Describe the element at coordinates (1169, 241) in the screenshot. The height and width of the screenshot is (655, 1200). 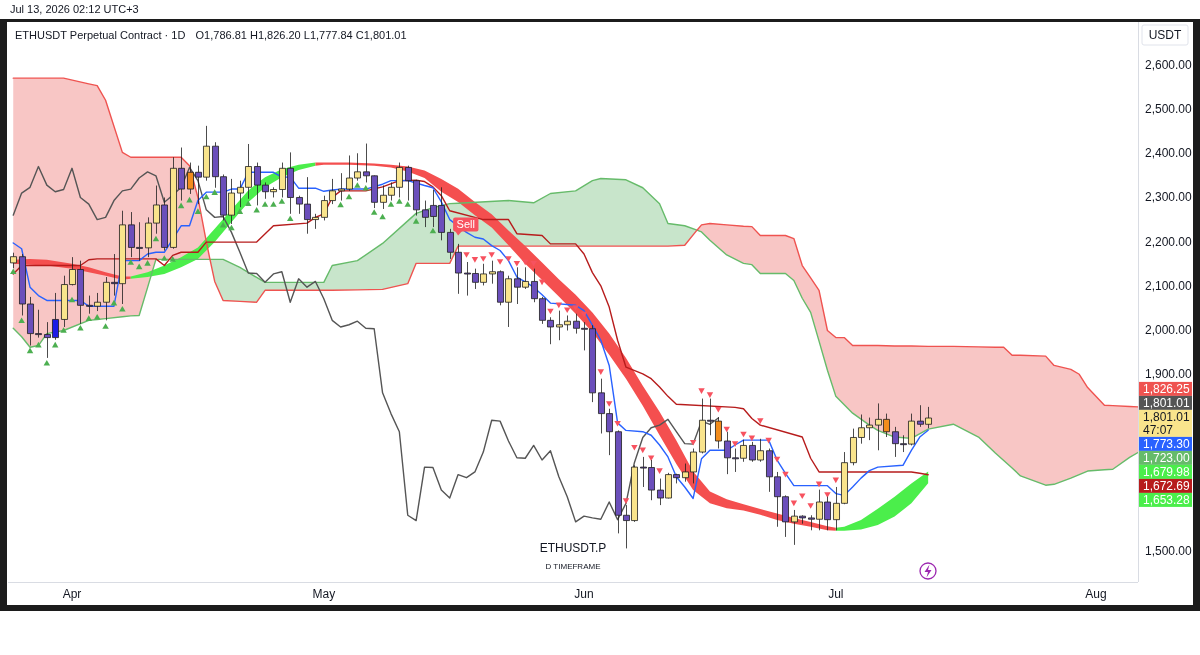
I see `y-tick-label: 2,200.00` at that location.